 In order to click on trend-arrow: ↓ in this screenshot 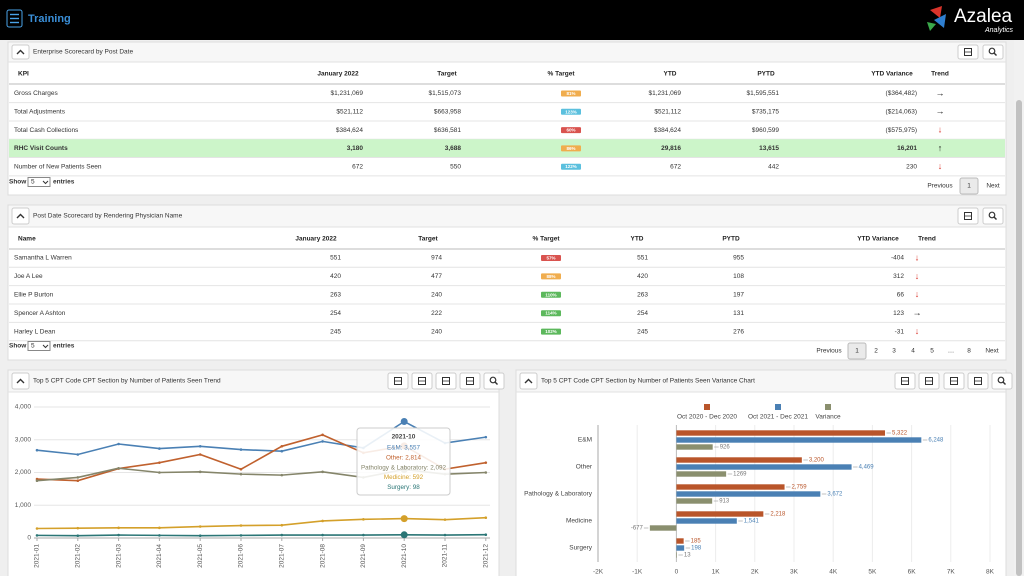, I will do `click(917, 294)`.